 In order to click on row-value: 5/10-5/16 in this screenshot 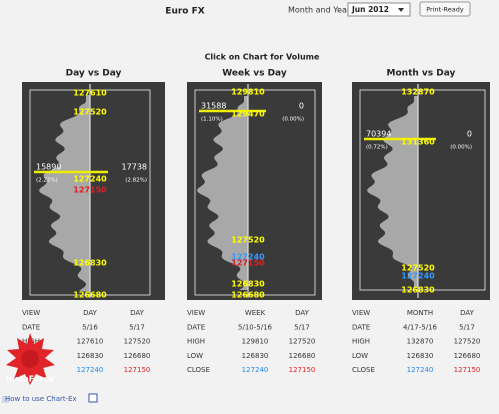, I will do `click(255, 327)`.